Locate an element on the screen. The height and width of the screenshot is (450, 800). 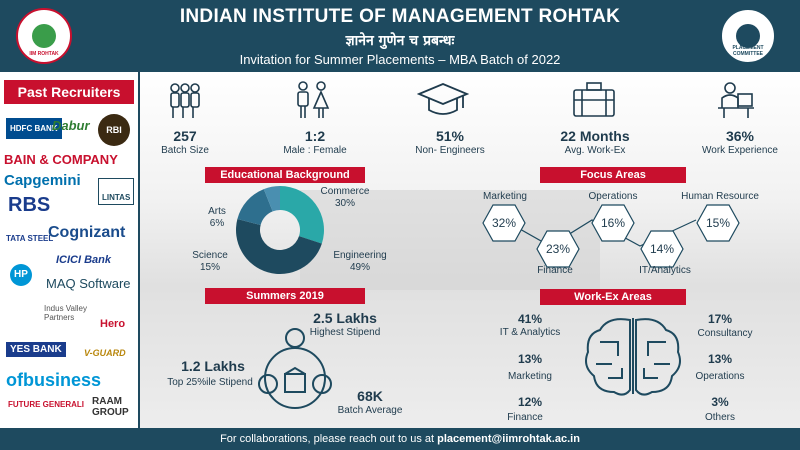
workex-value-it: 41% is located at coordinates (530, 319).